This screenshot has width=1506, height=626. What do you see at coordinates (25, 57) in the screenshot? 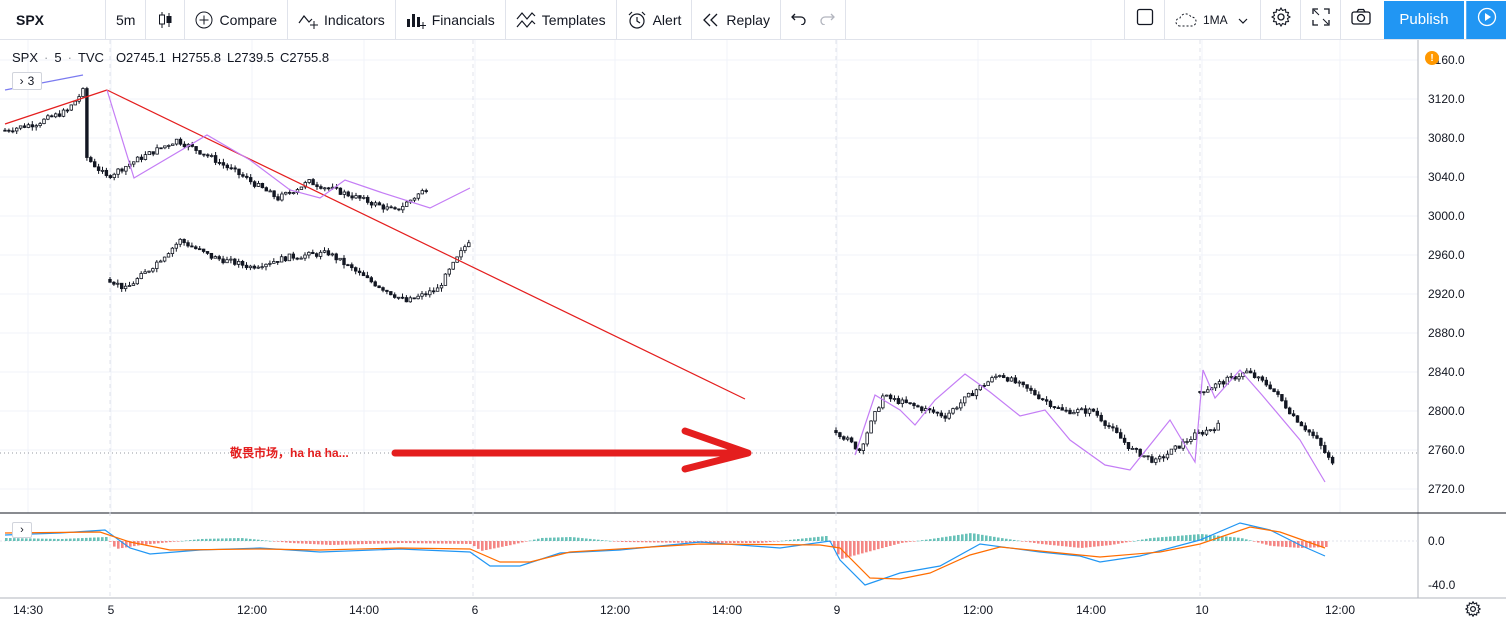
I see `legend-symbol: SPX` at bounding box center [25, 57].